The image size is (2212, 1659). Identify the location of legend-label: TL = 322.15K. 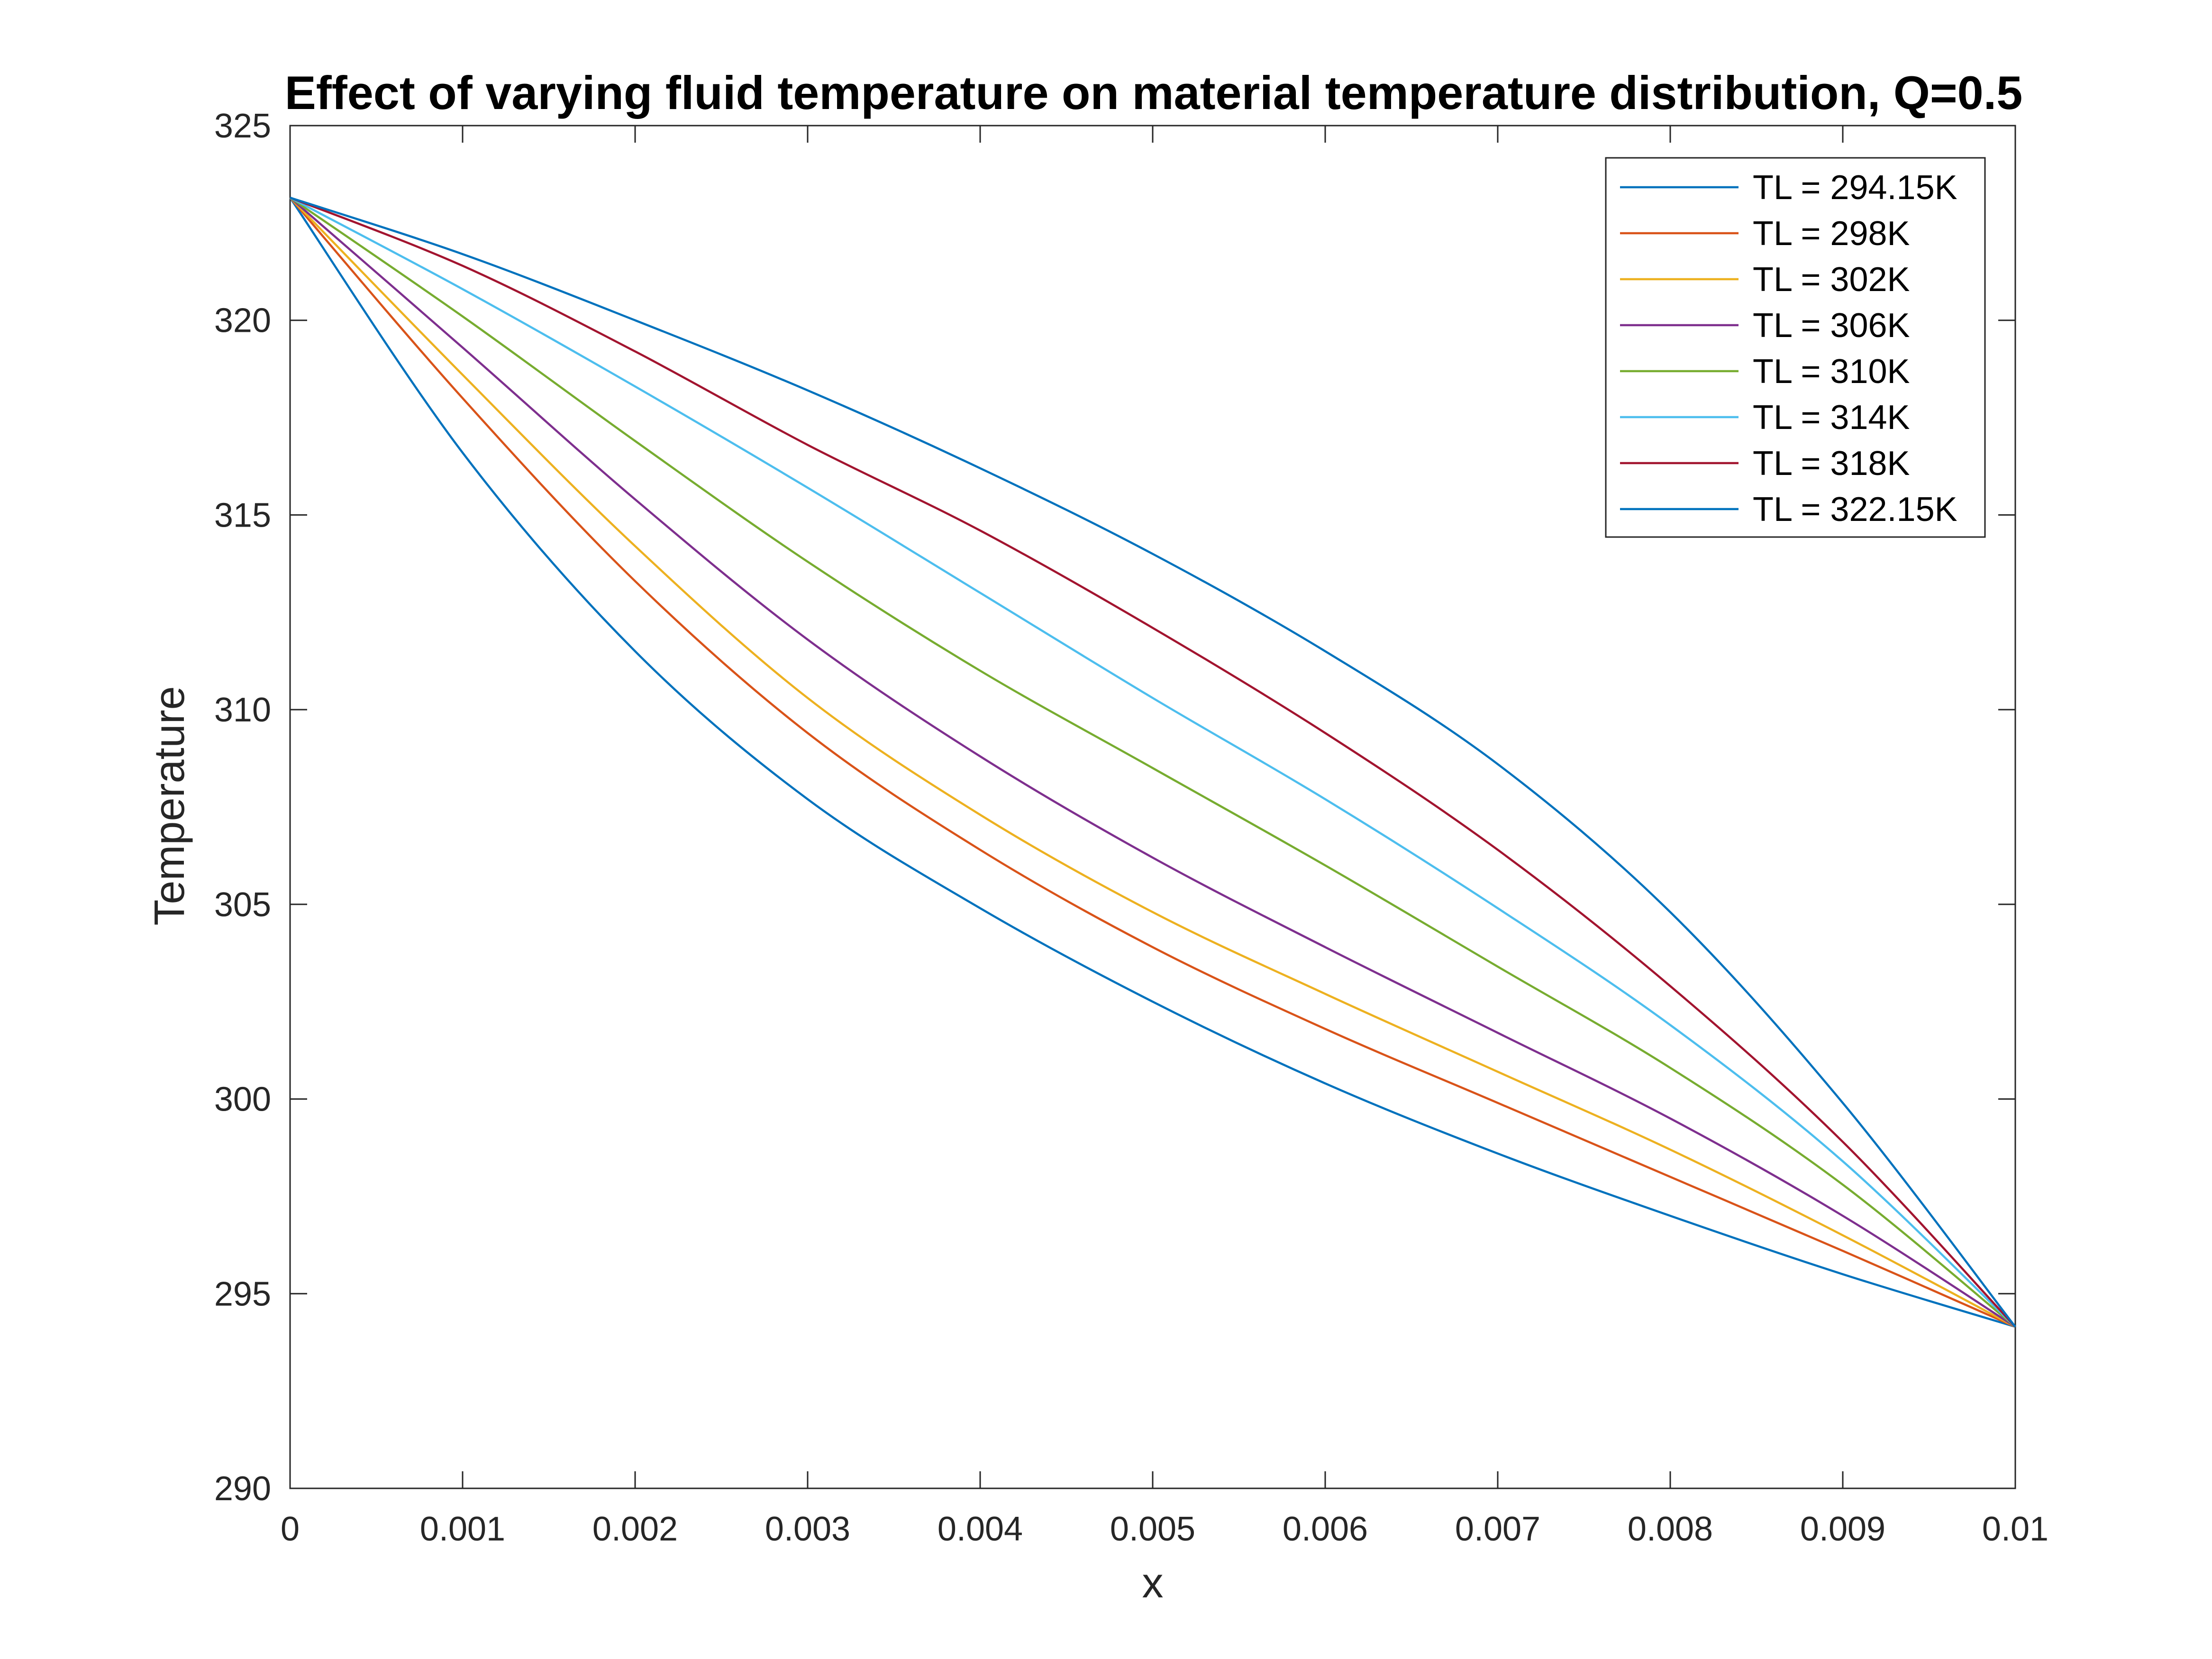
(1855, 510).